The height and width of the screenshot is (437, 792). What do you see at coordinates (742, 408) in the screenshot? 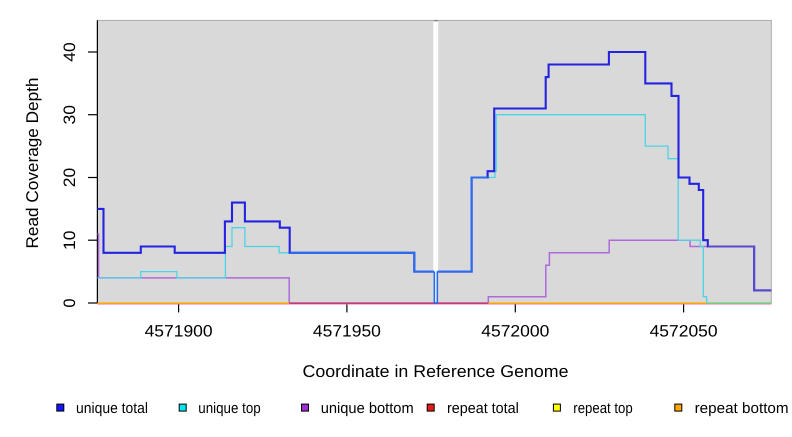
I see `svg-text: repeat bottom` at bounding box center [742, 408].